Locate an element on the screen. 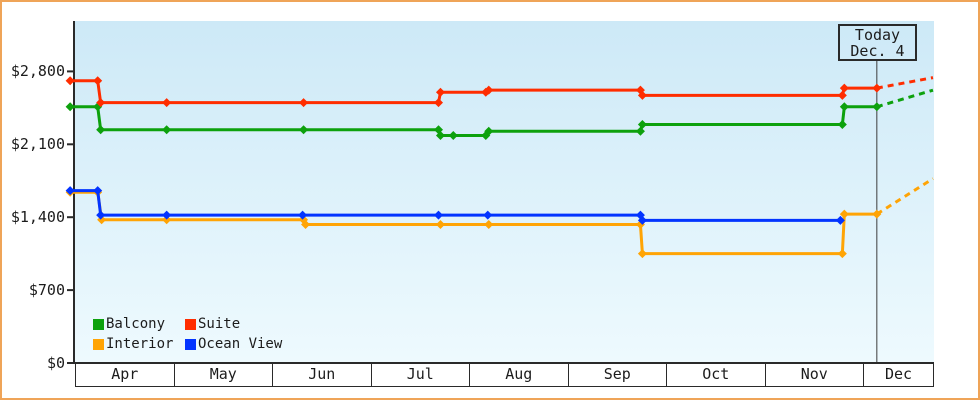  series-balcony is located at coordinates (499, 114).